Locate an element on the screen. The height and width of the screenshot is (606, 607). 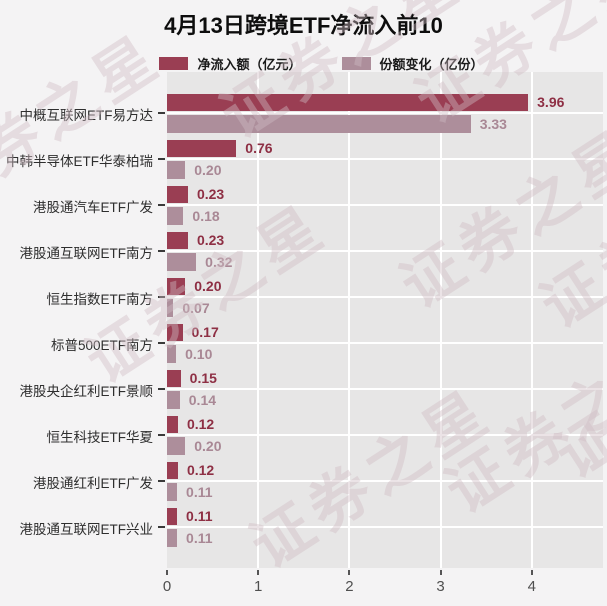
category-label: 港股央企红利ETF景顺 is located at coordinates (86, 391).